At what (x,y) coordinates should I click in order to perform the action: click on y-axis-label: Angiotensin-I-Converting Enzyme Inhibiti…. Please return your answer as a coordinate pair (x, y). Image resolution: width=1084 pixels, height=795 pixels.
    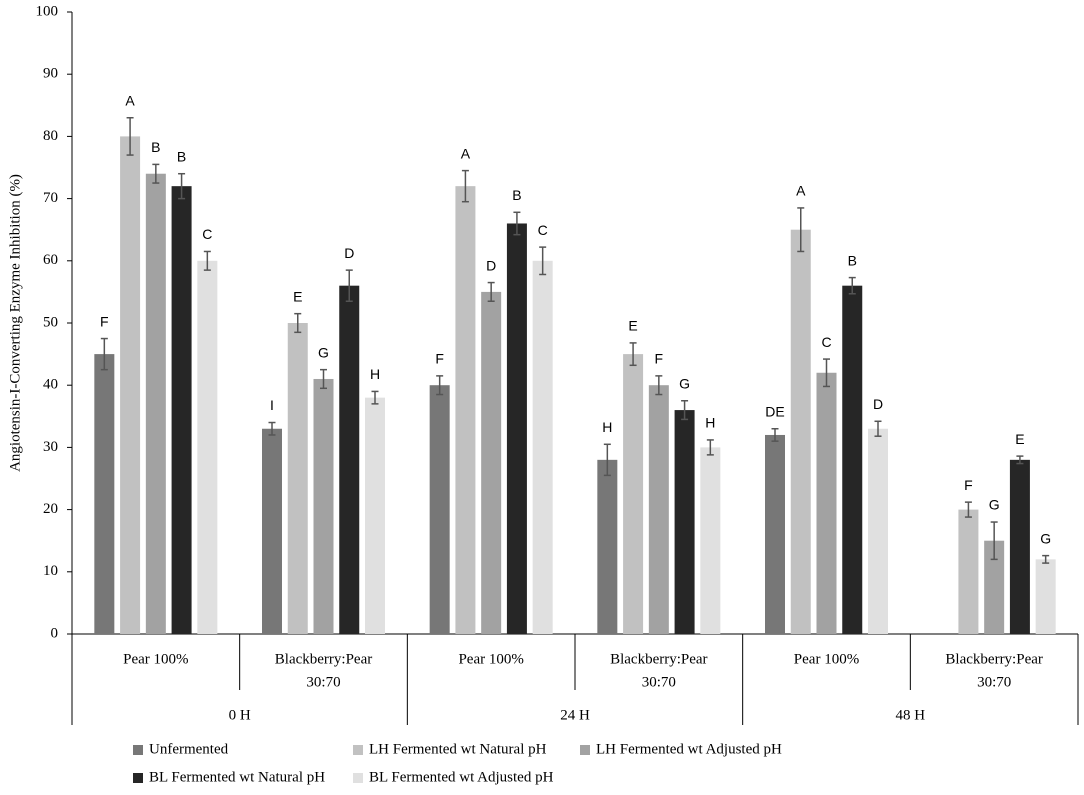
    Looking at the image, I should click on (15, 323).